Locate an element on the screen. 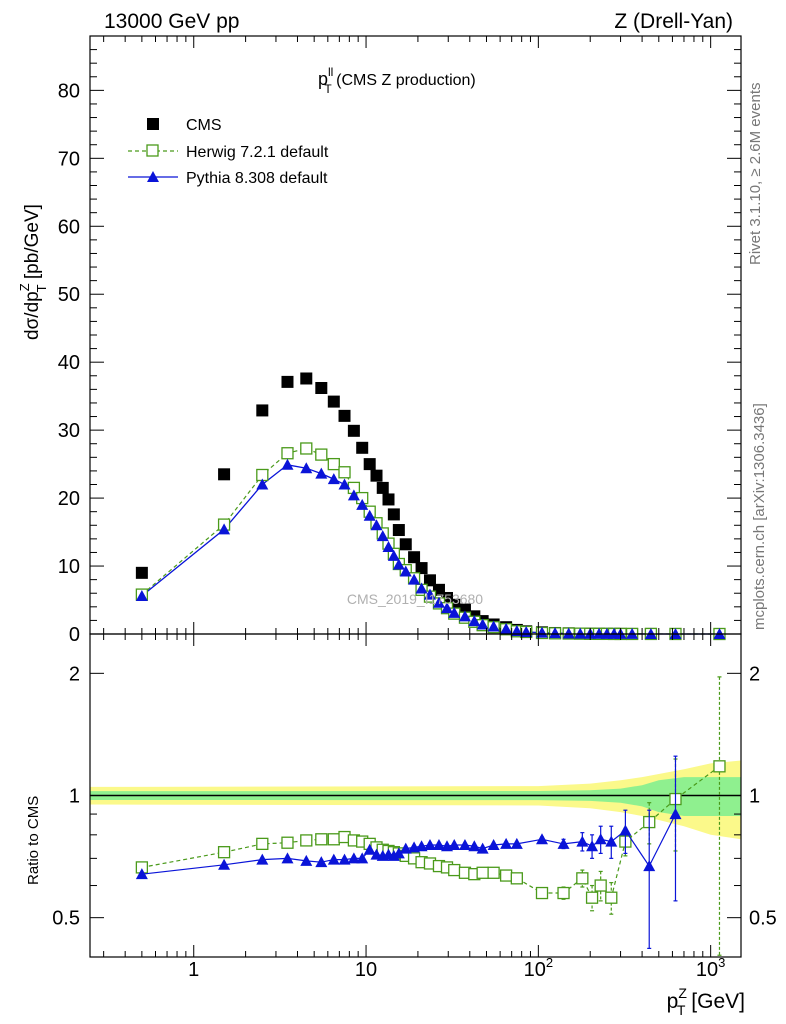 This screenshot has width=786, height=1024. pythia-line is located at coordinates (430, 549).